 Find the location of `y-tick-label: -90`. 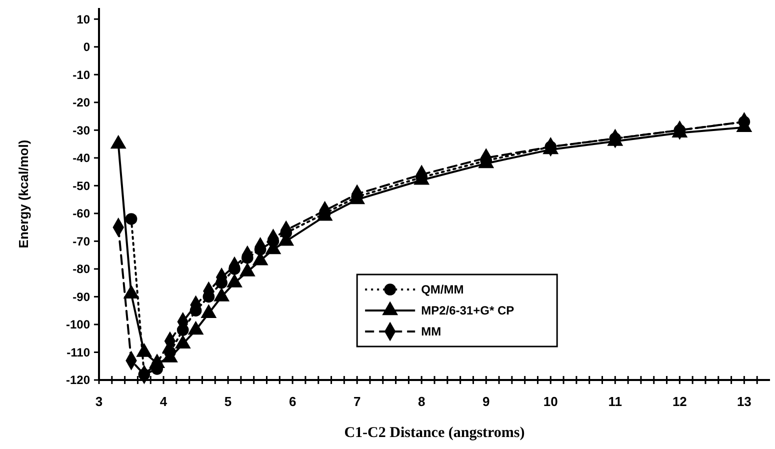

y-tick-label: -90 is located at coordinates (81, 297).